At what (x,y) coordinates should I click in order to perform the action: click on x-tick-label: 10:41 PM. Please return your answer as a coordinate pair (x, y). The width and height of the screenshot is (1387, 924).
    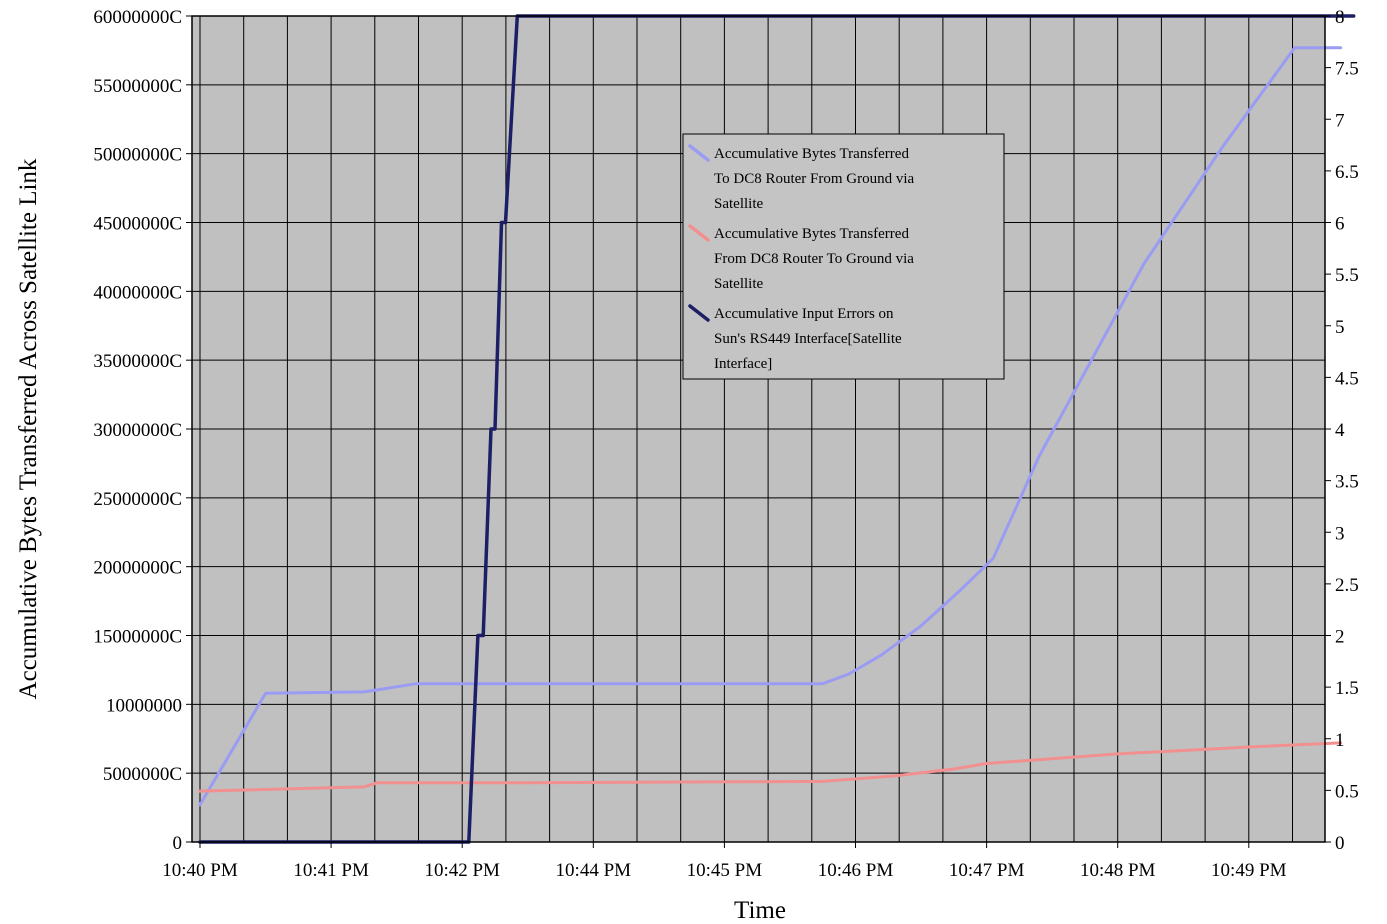
    Looking at the image, I should click on (331, 870).